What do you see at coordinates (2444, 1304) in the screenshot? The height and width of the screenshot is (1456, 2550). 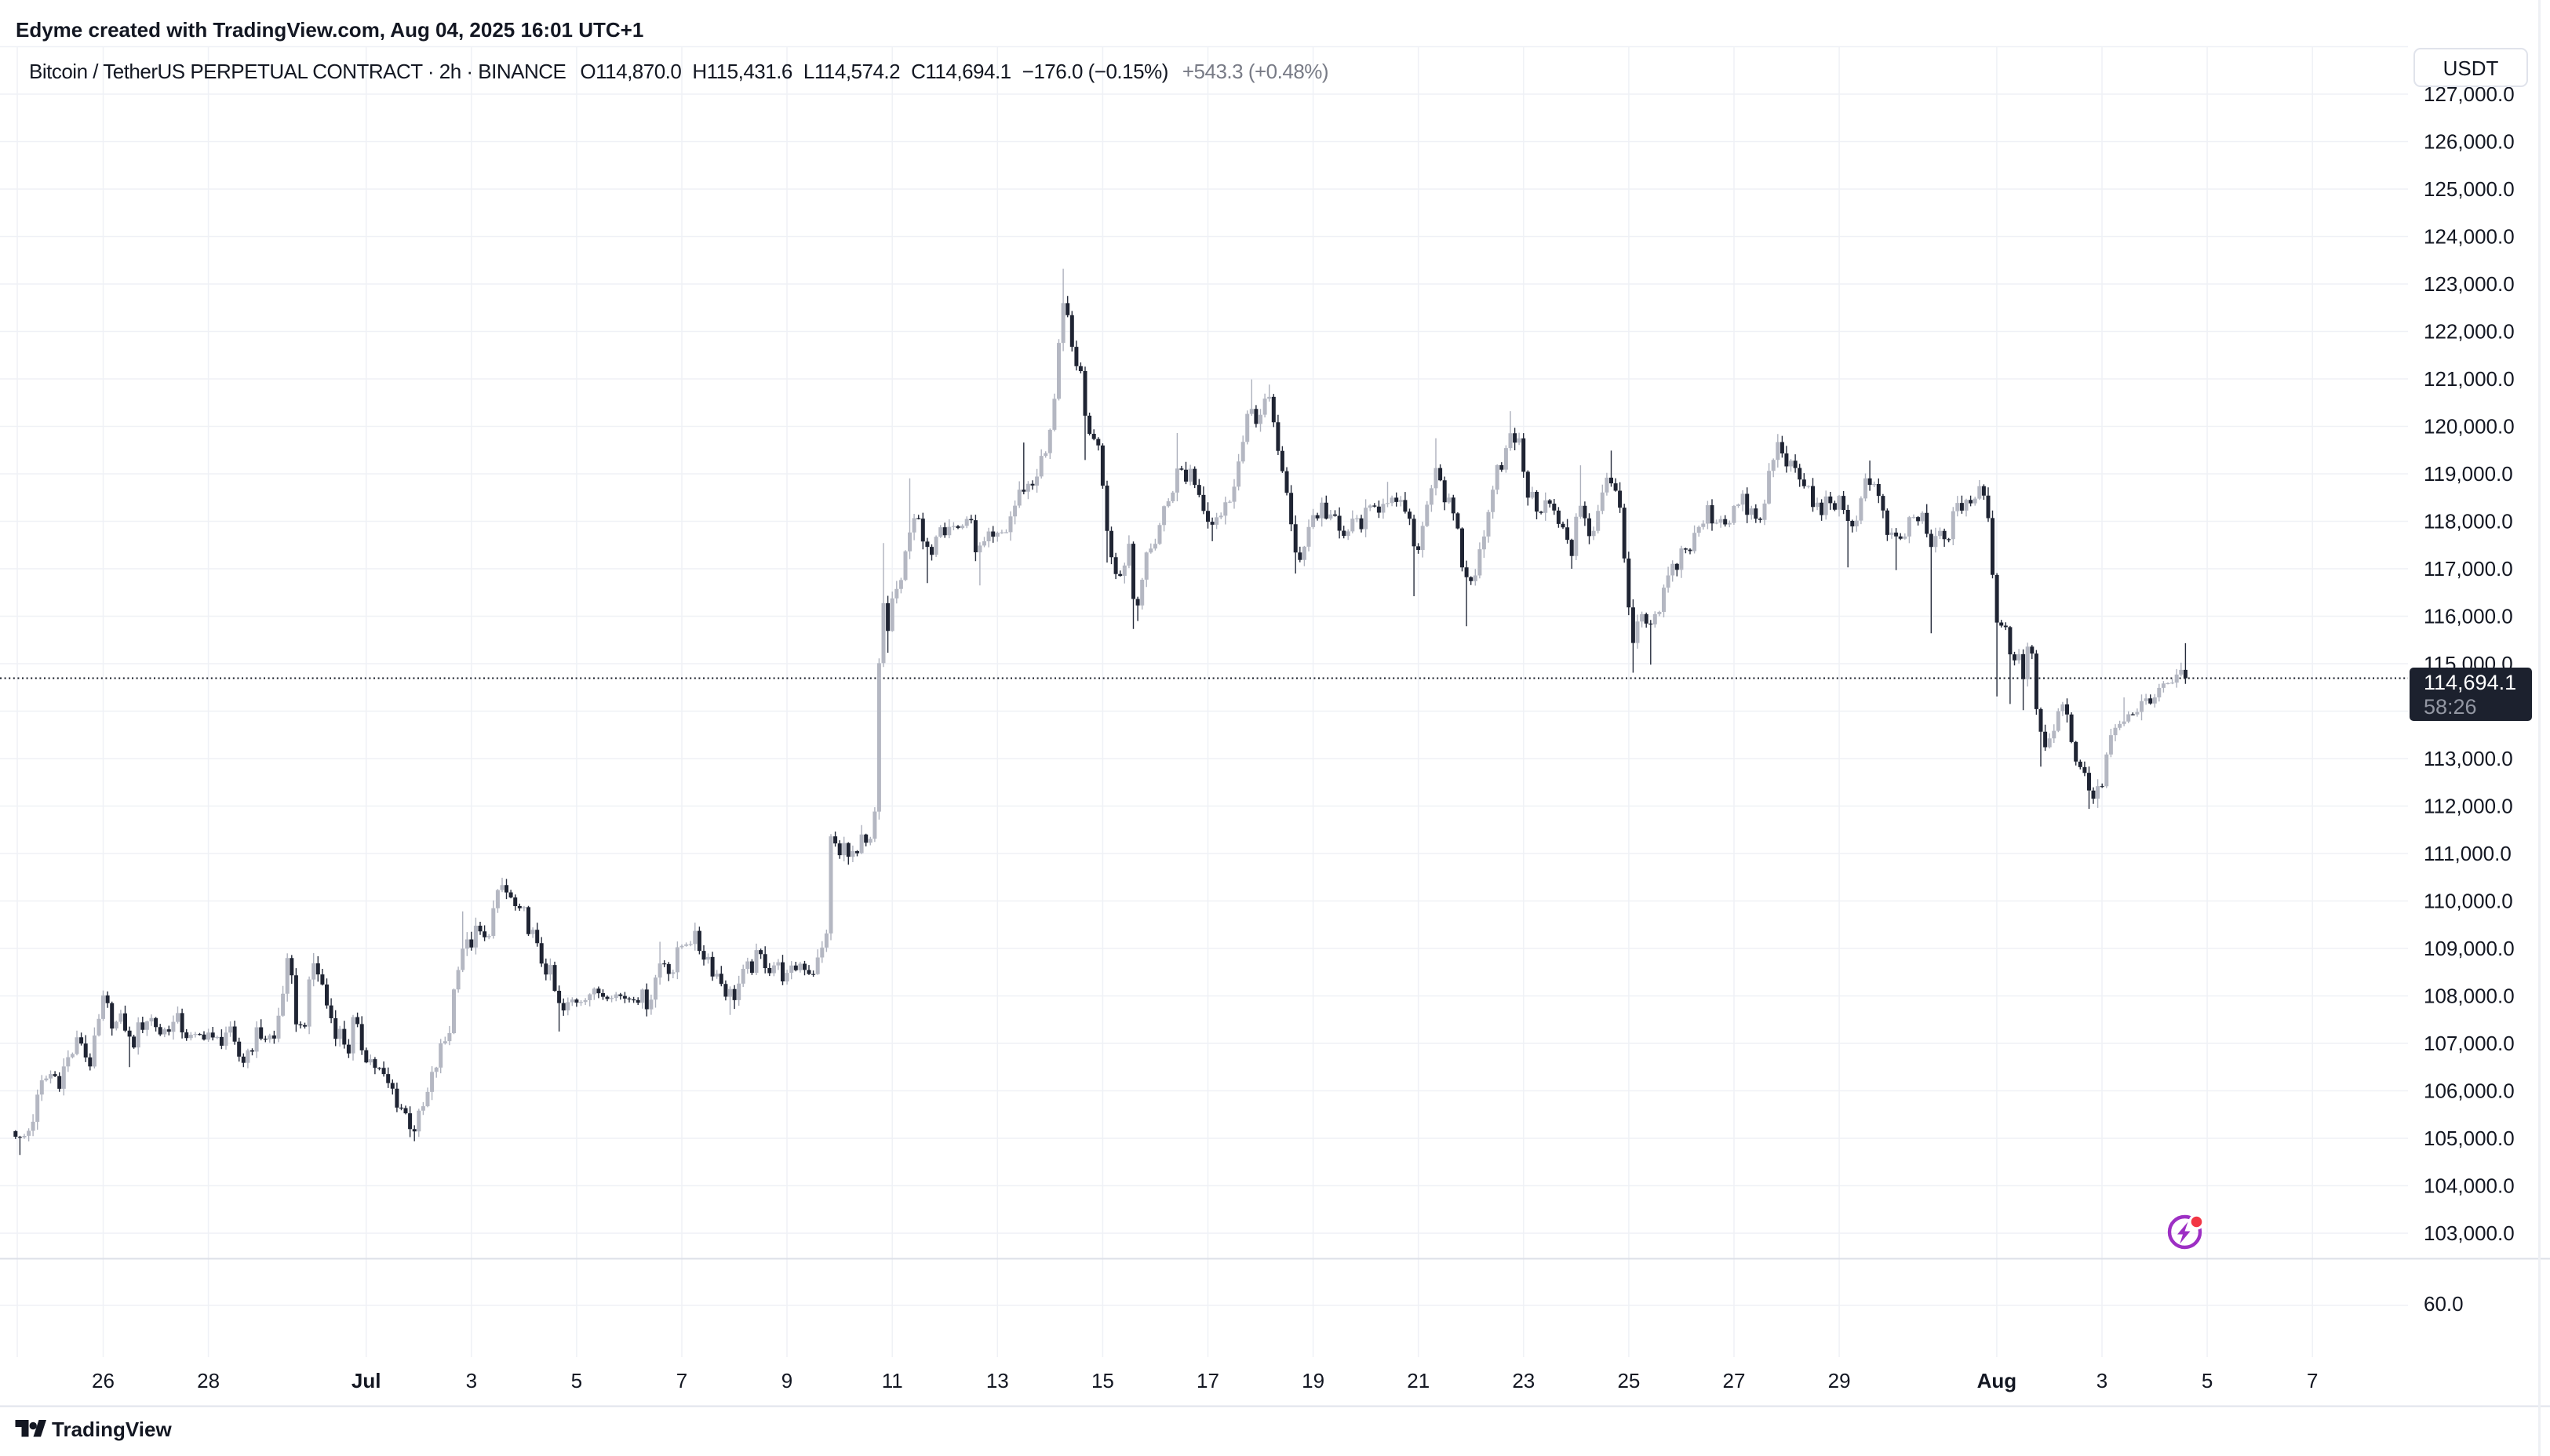 I see `svg-text: 60.0` at bounding box center [2444, 1304].